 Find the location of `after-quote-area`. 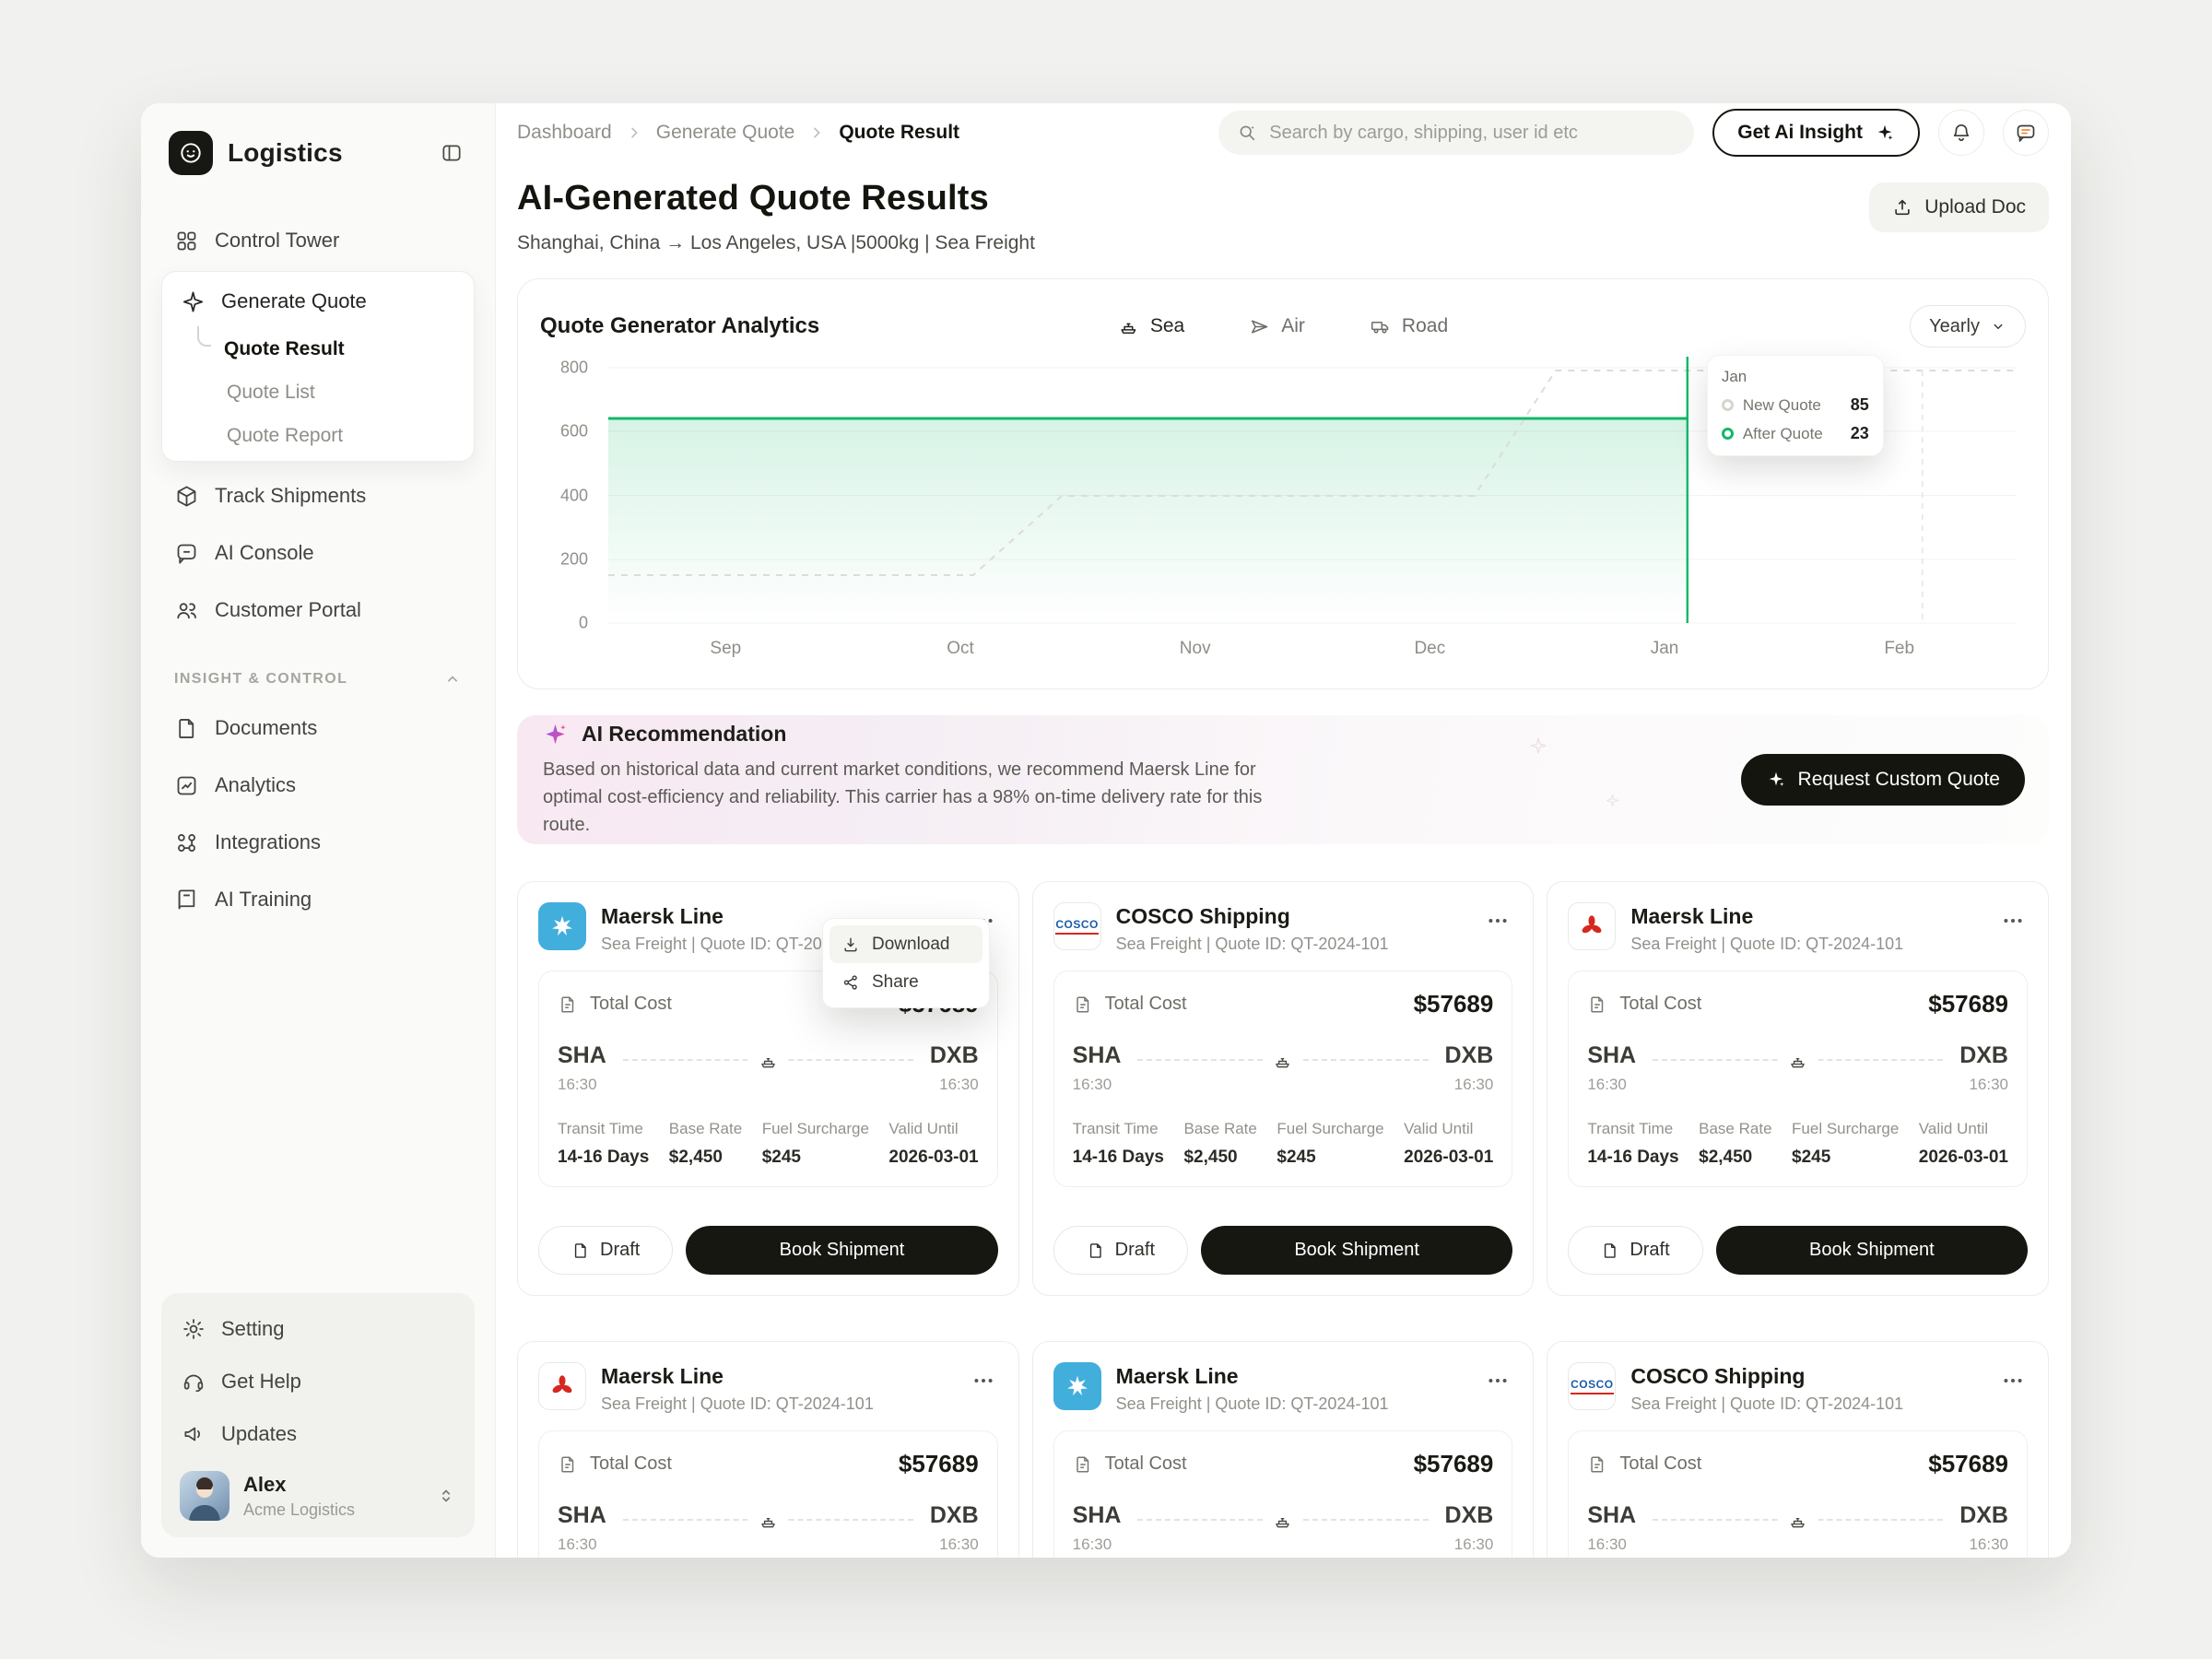

after-quote-area is located at coordinates (1148, 520).